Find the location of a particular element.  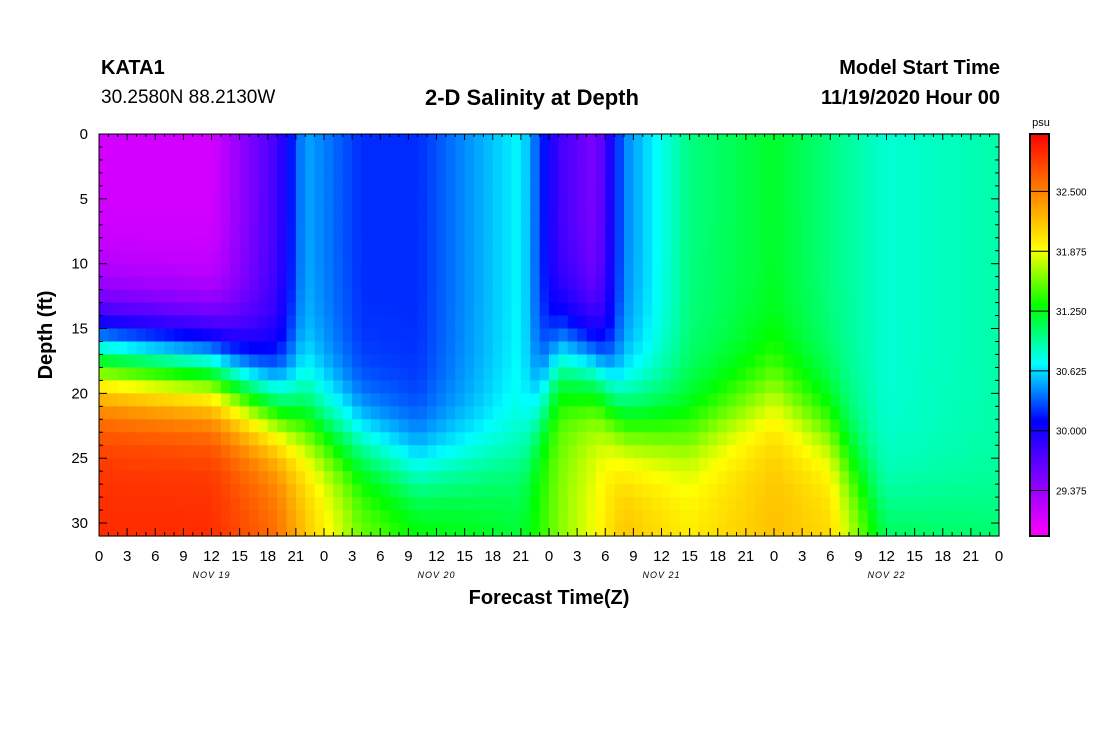

y-axis-label: Depth (ft) is located at coordinates (46, 335).